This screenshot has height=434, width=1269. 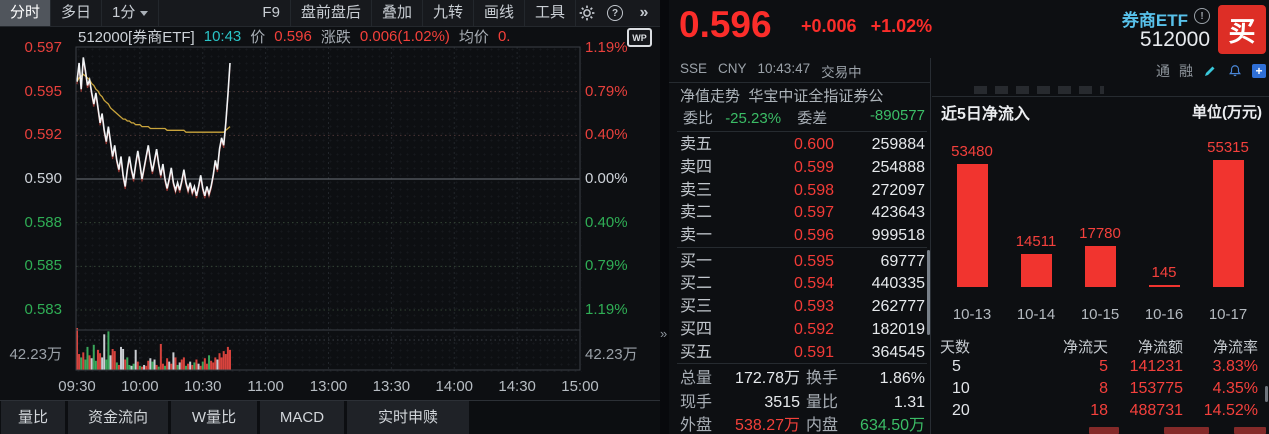 What do you see at coordinates (928, 292) in the screenshot?
I see `scrollbar-thumb` at bounding box center [928, 292].